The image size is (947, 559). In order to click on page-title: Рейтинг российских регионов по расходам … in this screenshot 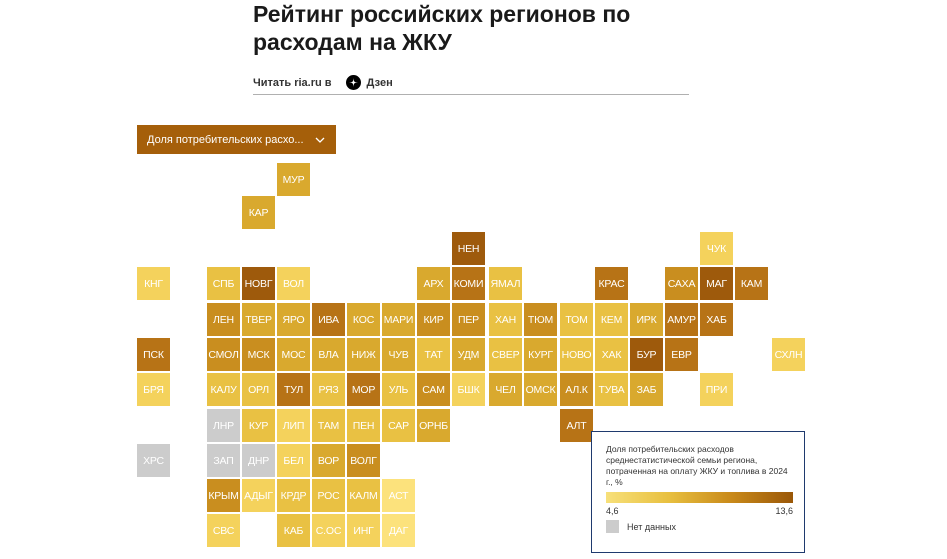, I will do `click(442, 28)`.